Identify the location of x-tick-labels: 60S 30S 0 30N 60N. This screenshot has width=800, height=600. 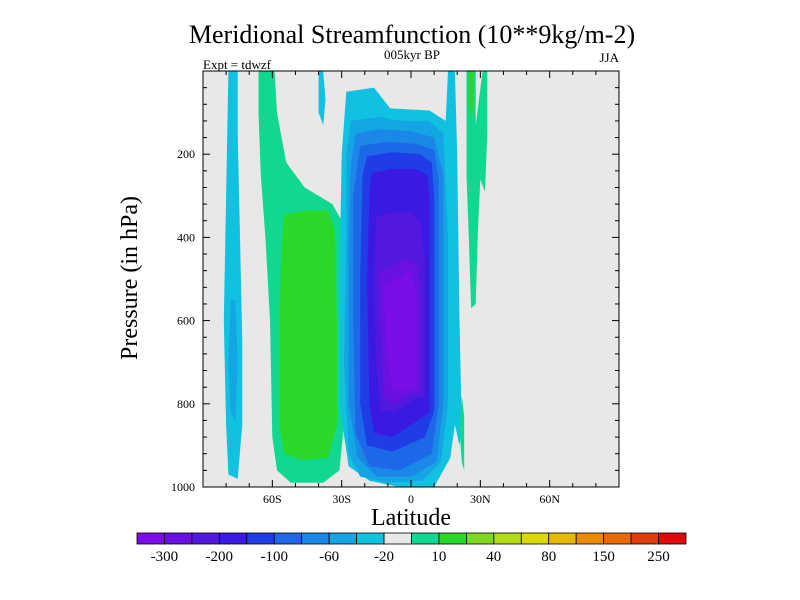
(411, 499).